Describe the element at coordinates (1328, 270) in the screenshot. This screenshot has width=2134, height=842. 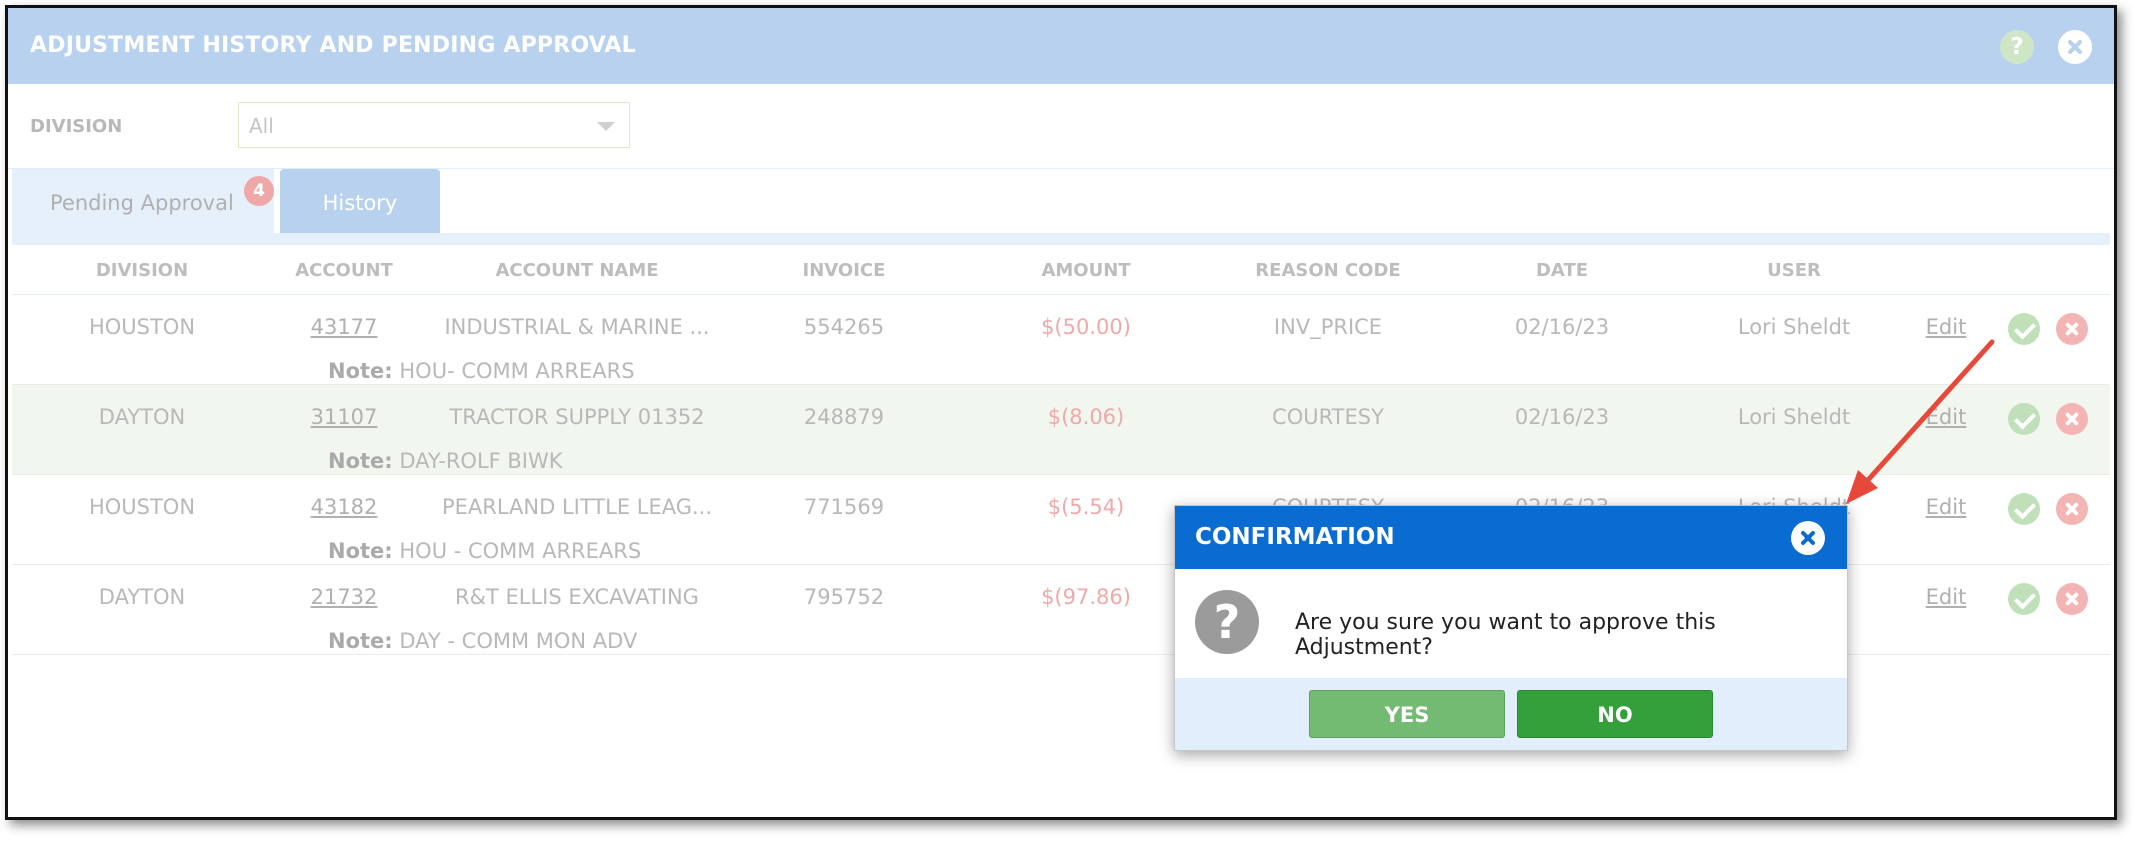
I see `column-header-reason-code: REASON CODE` at that location.